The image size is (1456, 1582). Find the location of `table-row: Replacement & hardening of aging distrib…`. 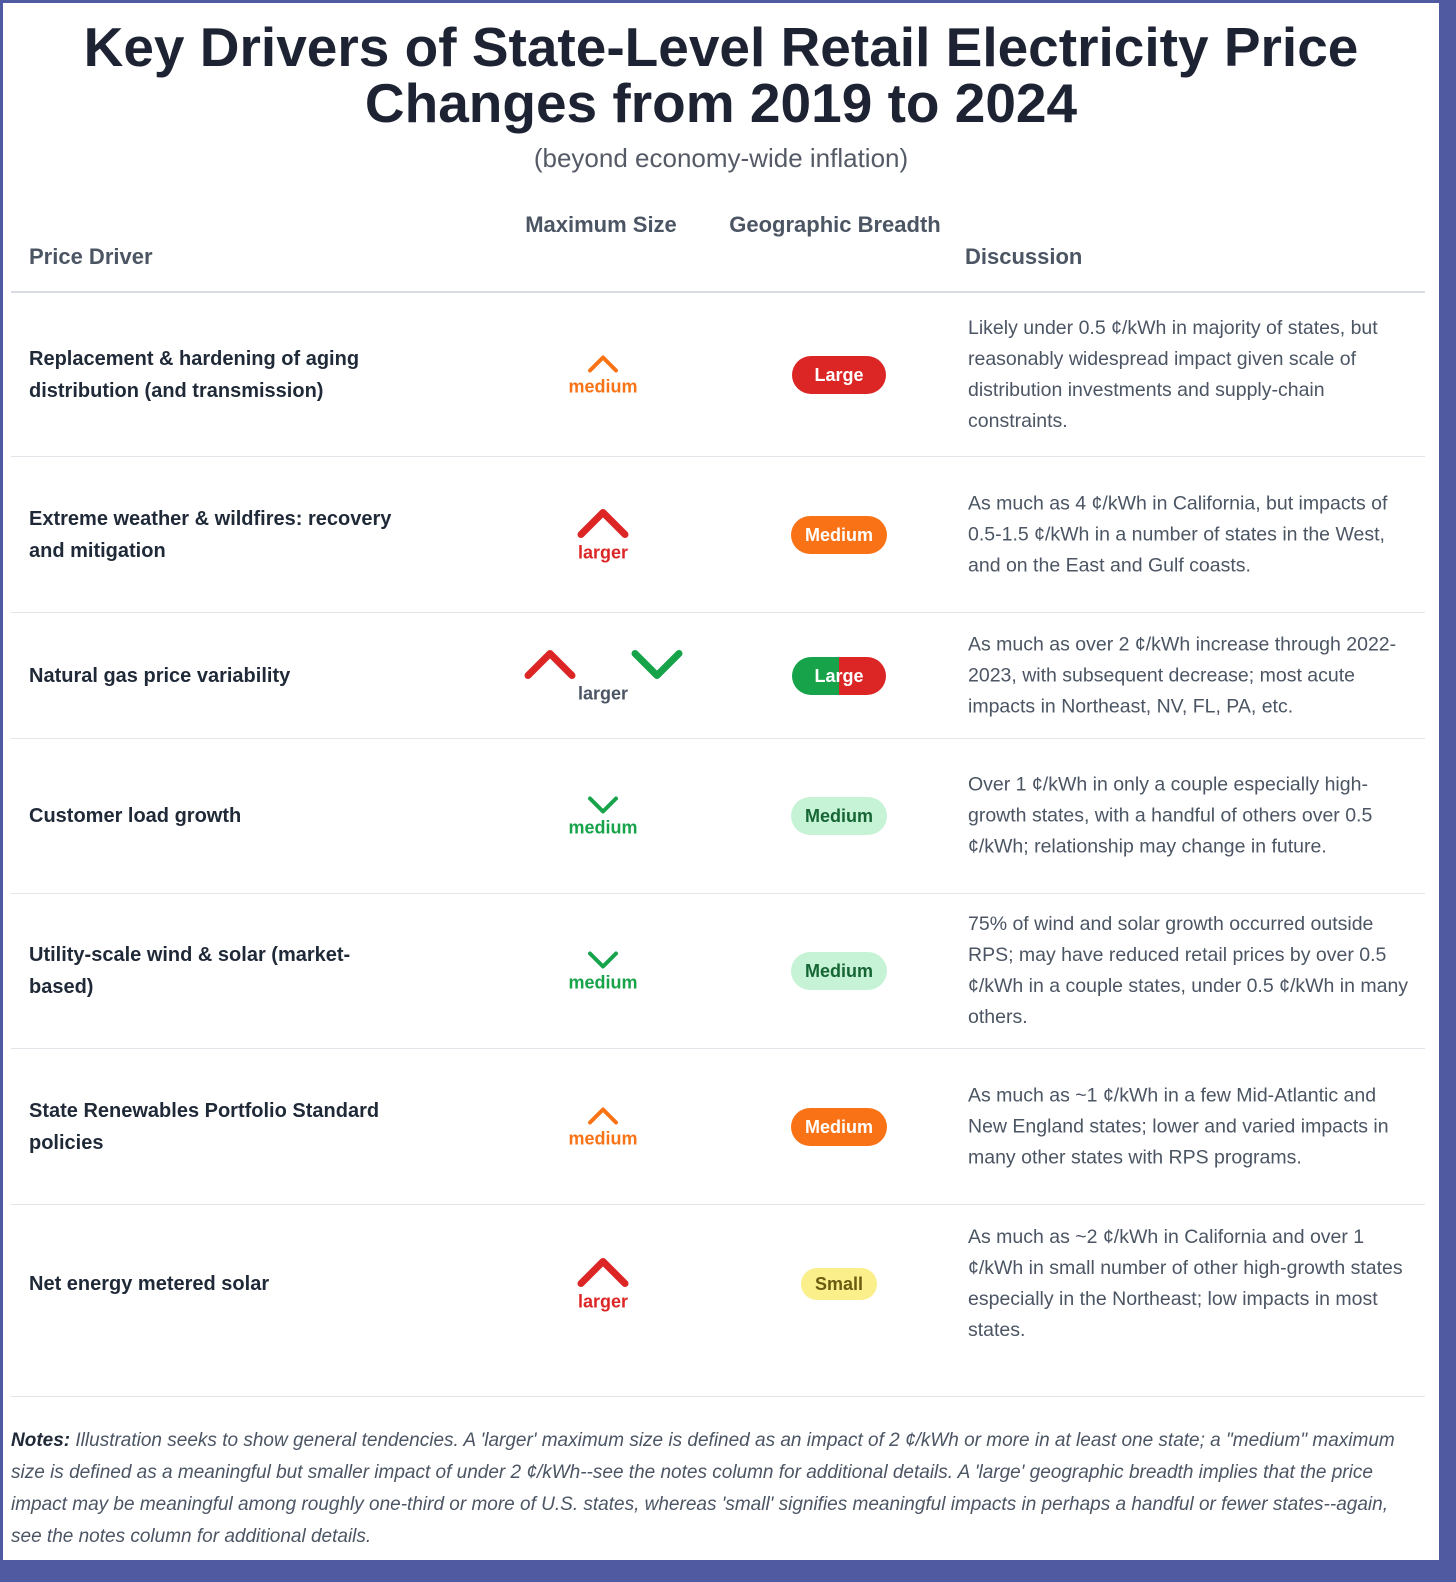

table-row: Replacement & hardening of aging distrib… is located at coordinates (718, 374).